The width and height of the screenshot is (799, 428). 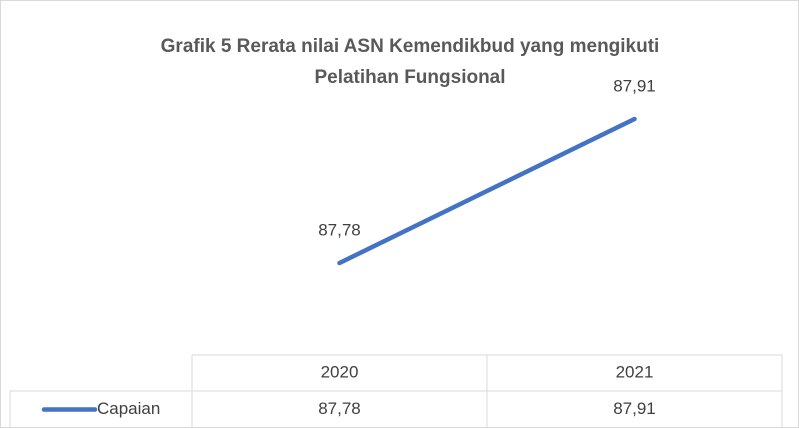 What do you see at coordinates (128, 408) in the screenshot?
I see `legend-label: Capaian` at bounding box center [128, 408].